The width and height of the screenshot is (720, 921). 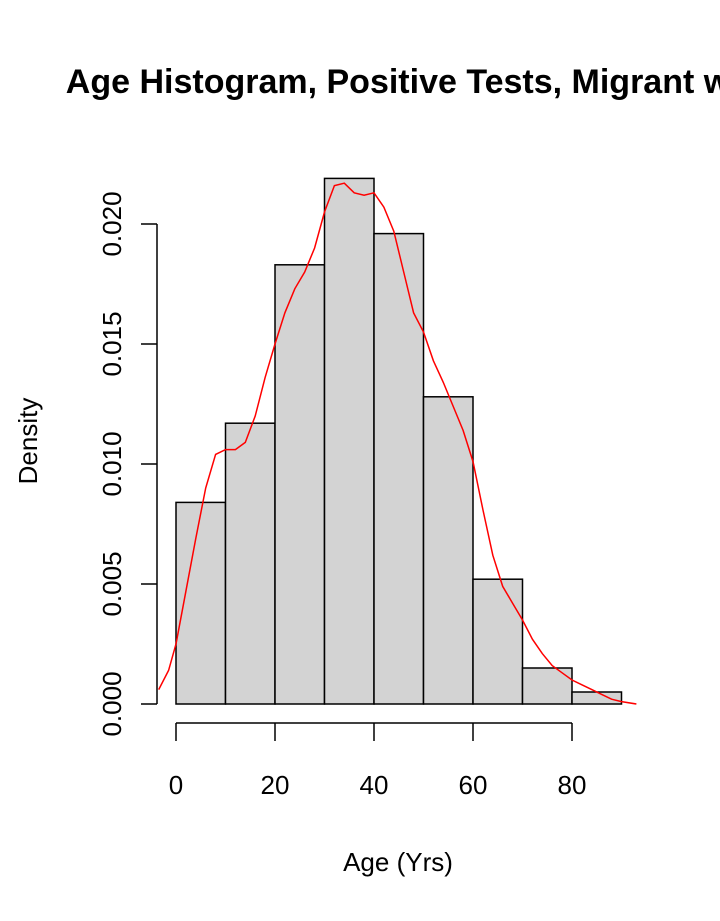 What do you see at coordinates (112, 223) in the screenshot?
I see `y-tick-label: 0.020` at bounding box center [112, 223].